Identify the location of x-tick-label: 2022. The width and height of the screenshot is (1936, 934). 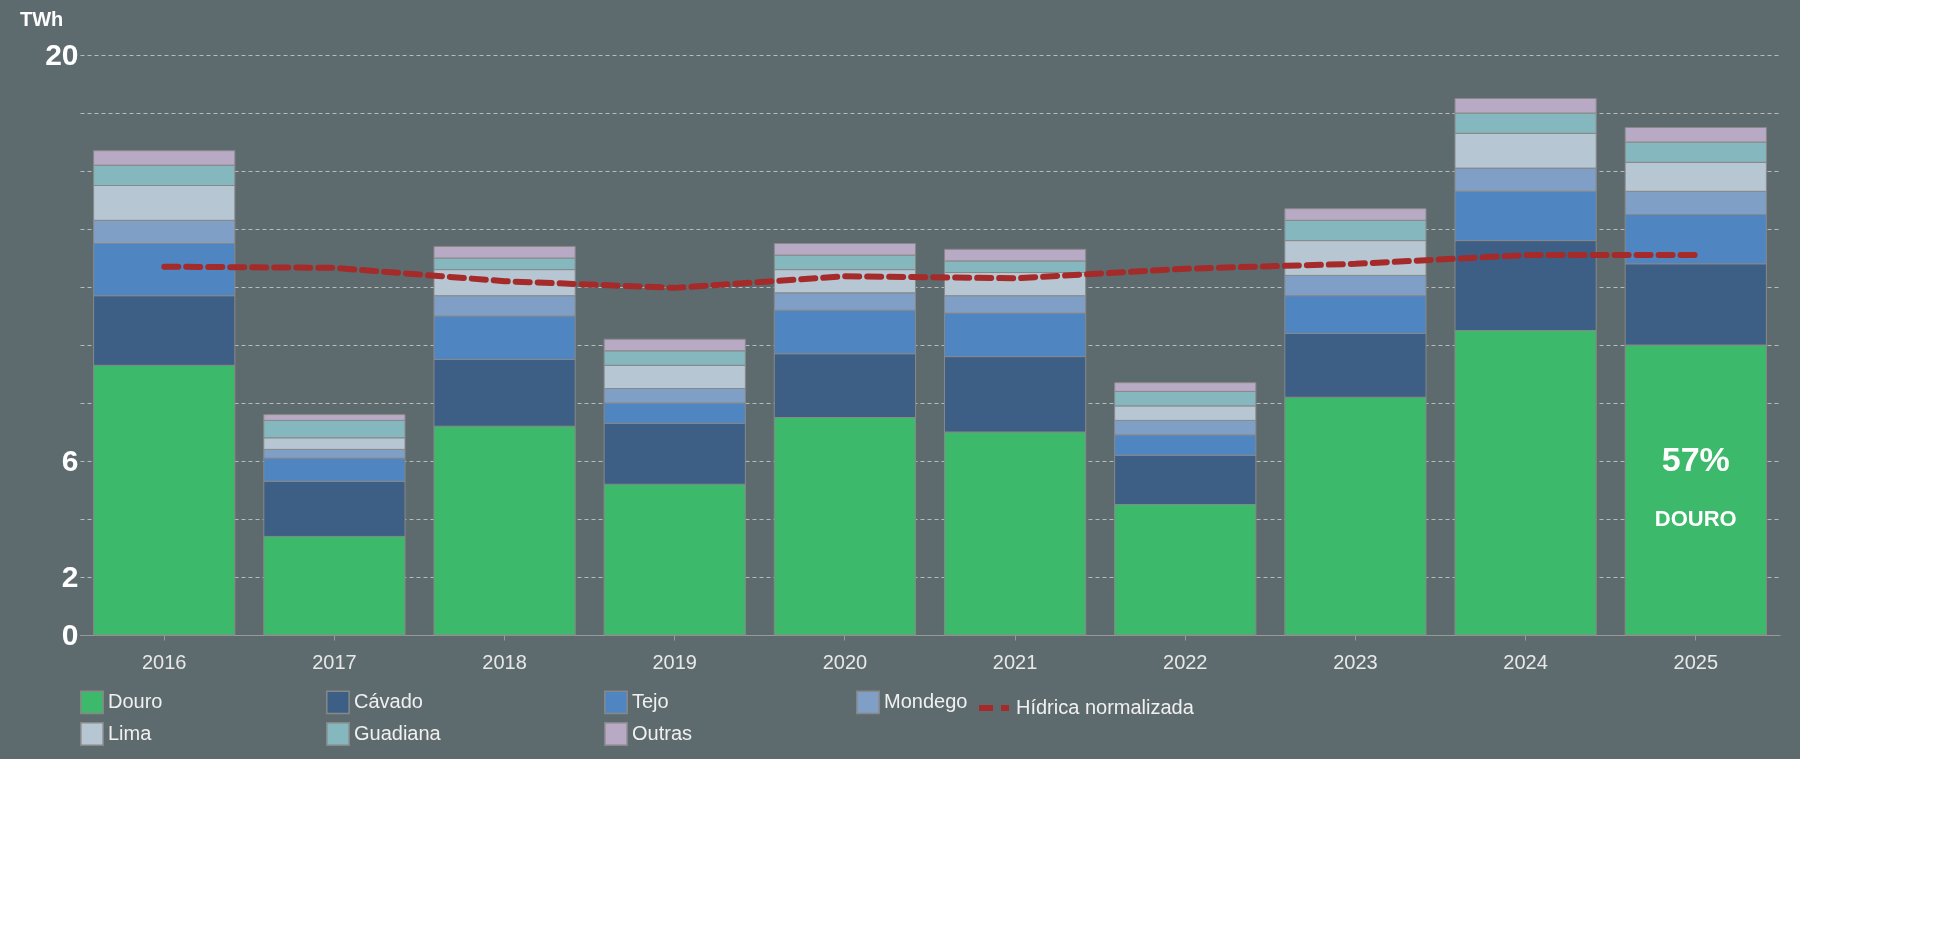
(1185, 661).